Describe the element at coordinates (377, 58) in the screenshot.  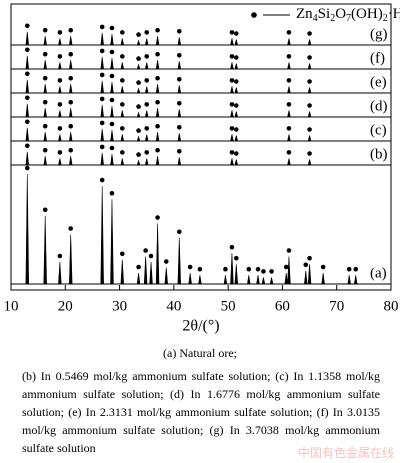
I see `series-label: (f)` at that location.